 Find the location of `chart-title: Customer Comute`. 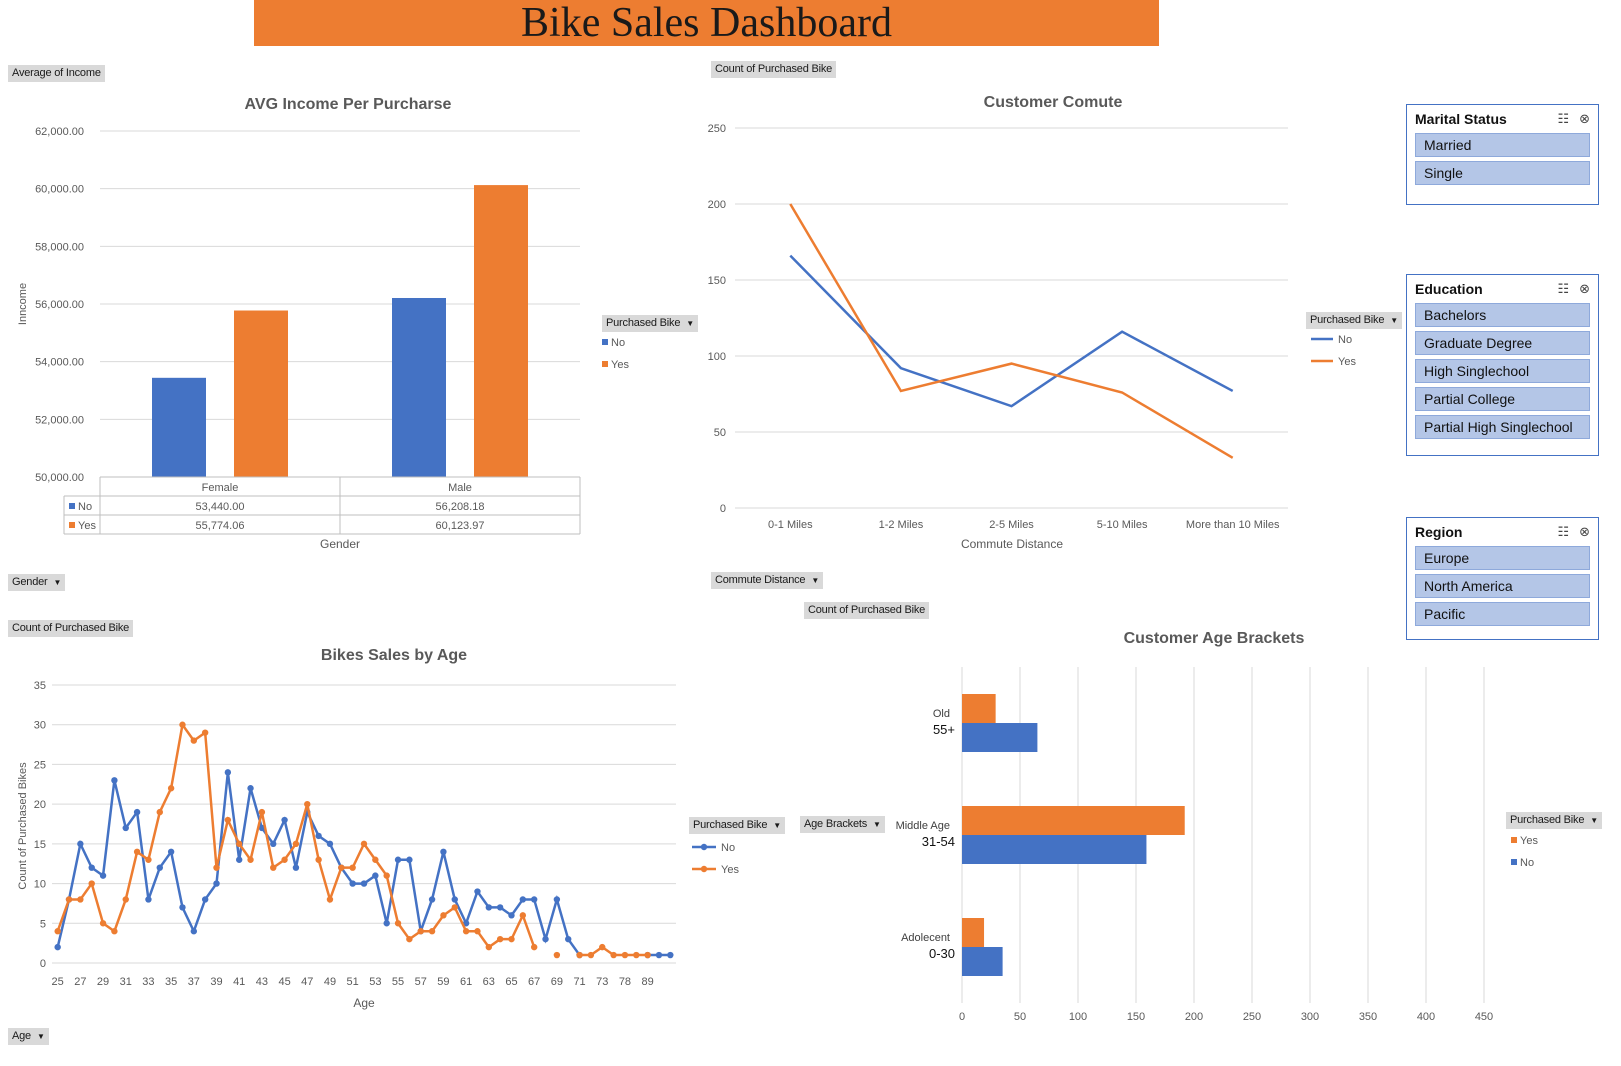

chart-title: Customer Comute is located at coordinates (1053, 102).